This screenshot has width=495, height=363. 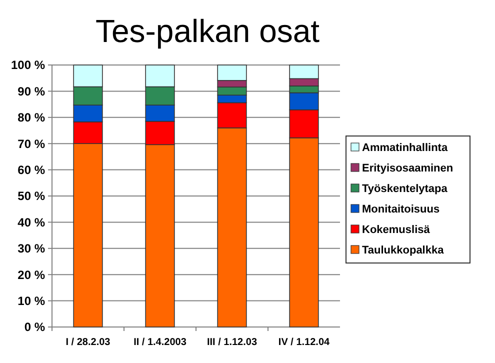 I want to click on x-tick-label: I / 28.2.03, so click(x=88, y=342).